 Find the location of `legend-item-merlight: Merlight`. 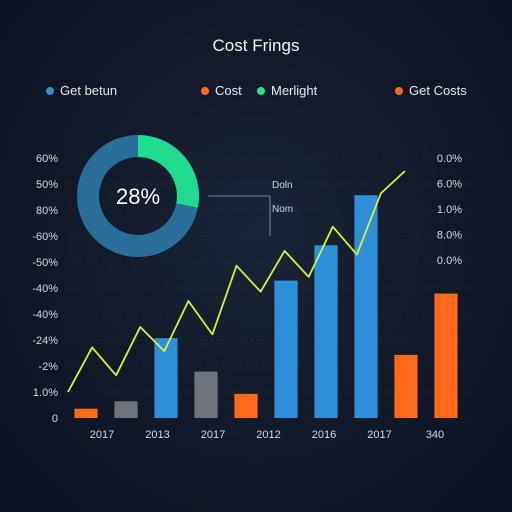

legend-item-merlight: Merlight is located at coordinates (287, 90).